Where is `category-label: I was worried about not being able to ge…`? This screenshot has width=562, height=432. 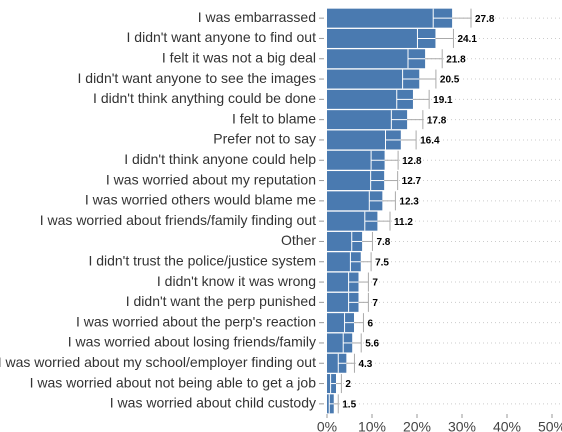
category-label: I was worried about not being able to ge… is located at coordinates (173, 382).